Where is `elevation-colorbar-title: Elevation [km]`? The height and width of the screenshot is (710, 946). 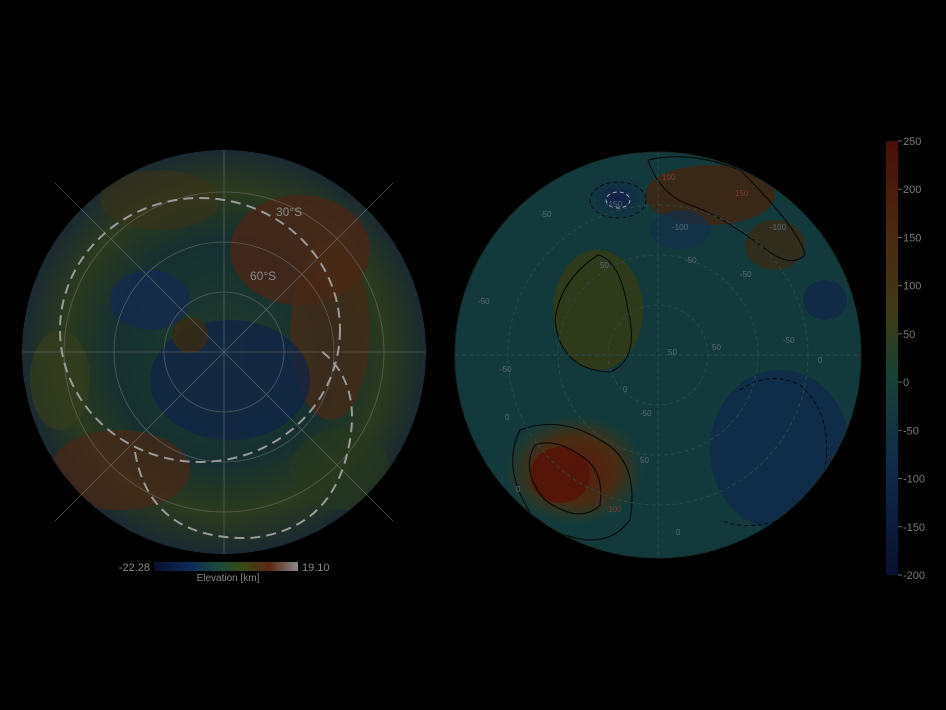
elevation-colorbar-title: Elevation [km] is located at coordinates (228, 578).